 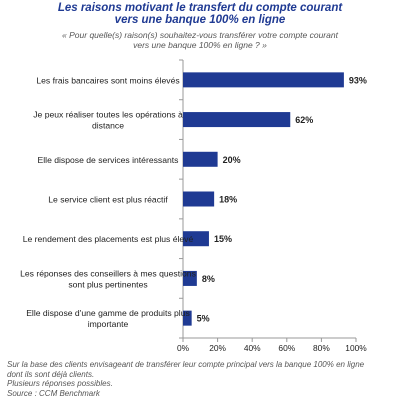 What do you see at coordinates (223, 239) in the screenshot?
I see `data-label: 15%` at bounding box center [223, 239].